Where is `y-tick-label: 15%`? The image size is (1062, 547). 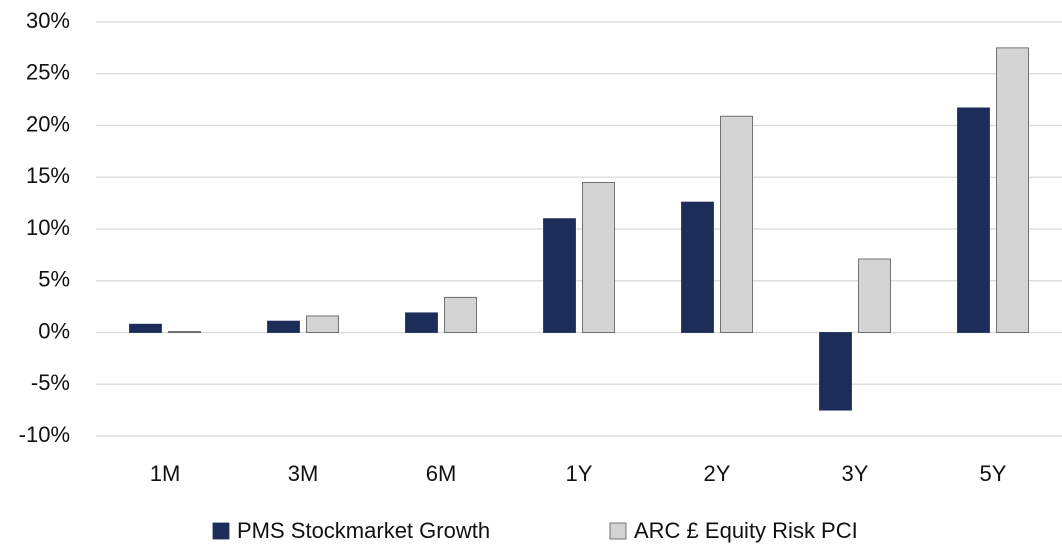
y-tick-label: 15% is located at coordinates (48, 175).